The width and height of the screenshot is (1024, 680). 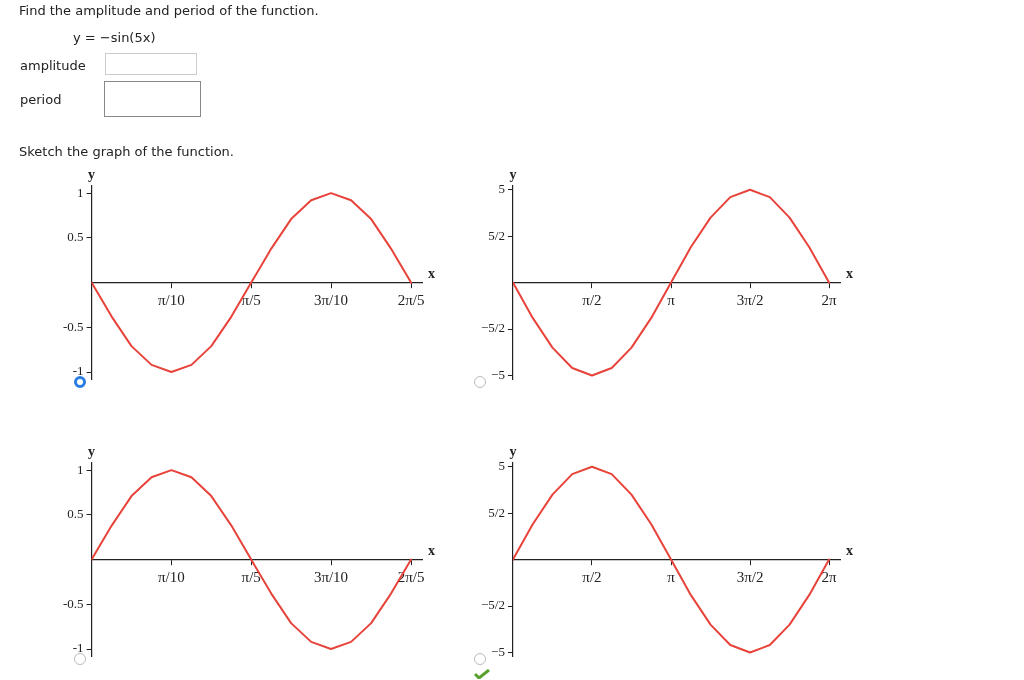 What do you see at coordinates (411, 299) in the screenshot?
I see `x-tick-label: 2π/5` at bounding box center [411, 299].